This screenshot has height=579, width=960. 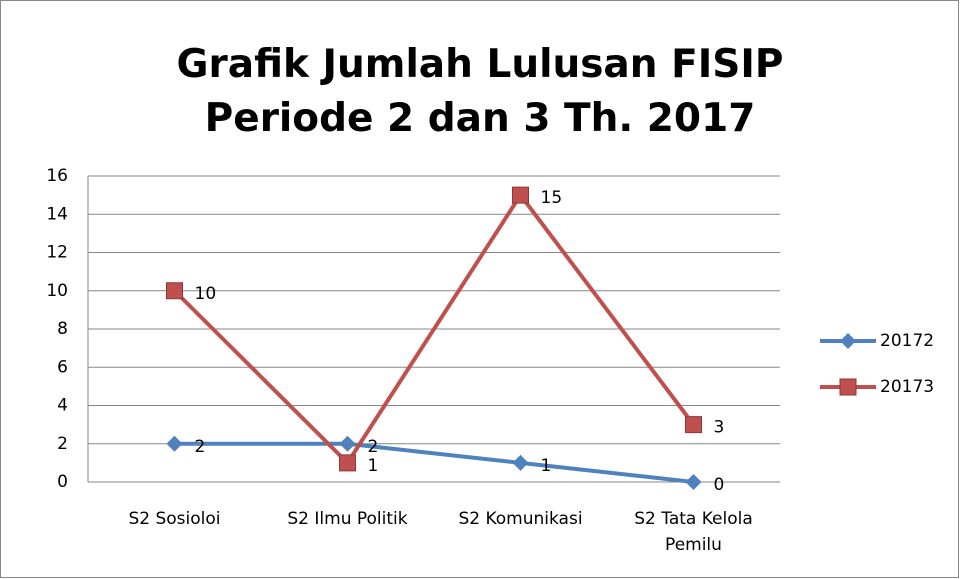 I want to click on legend-label: 20173, so click(x=907, y=387).